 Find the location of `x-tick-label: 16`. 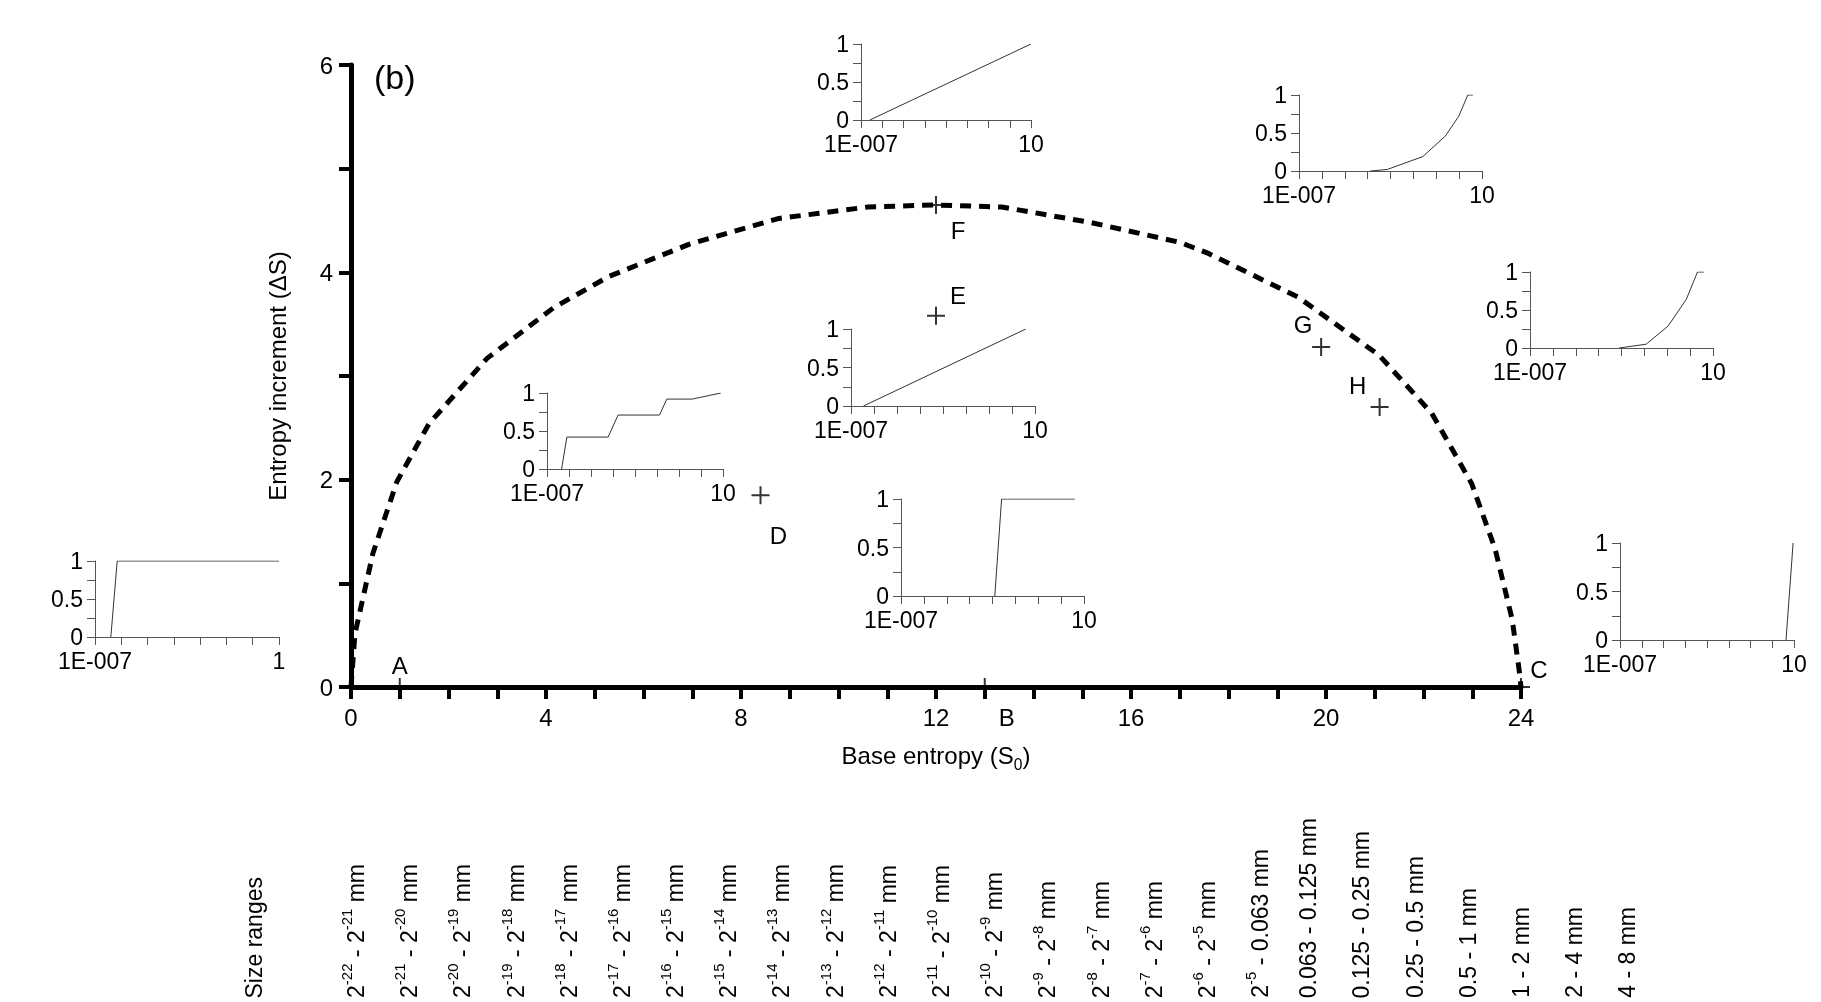

x-tick-label: 16 is located at coordinates (1131, 717).